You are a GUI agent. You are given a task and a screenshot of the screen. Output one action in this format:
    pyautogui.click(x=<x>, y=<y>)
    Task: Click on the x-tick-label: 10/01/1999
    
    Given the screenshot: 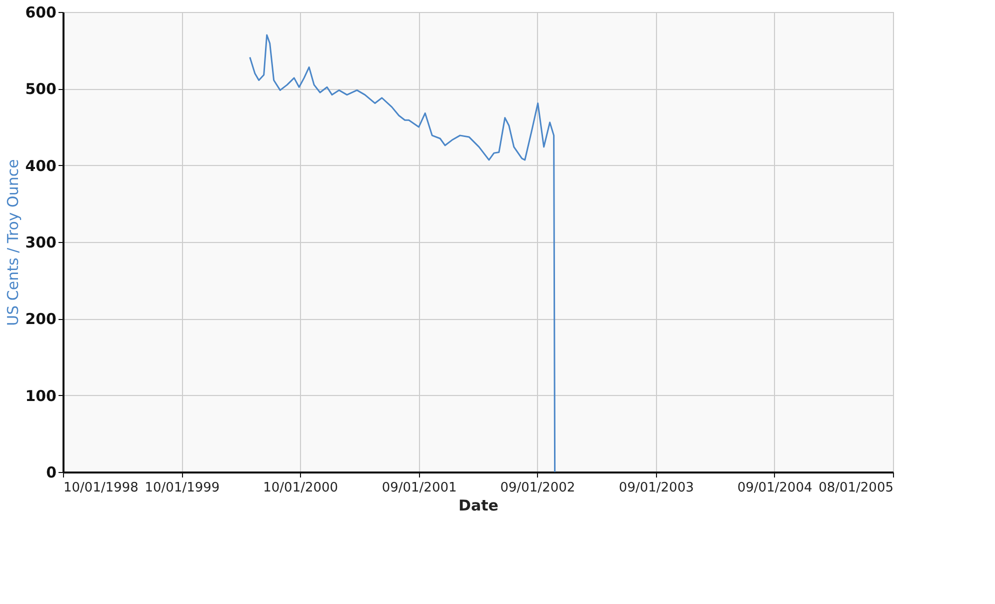 What is the action you would take?
    pyautogui.click(x=182, y=488)
    